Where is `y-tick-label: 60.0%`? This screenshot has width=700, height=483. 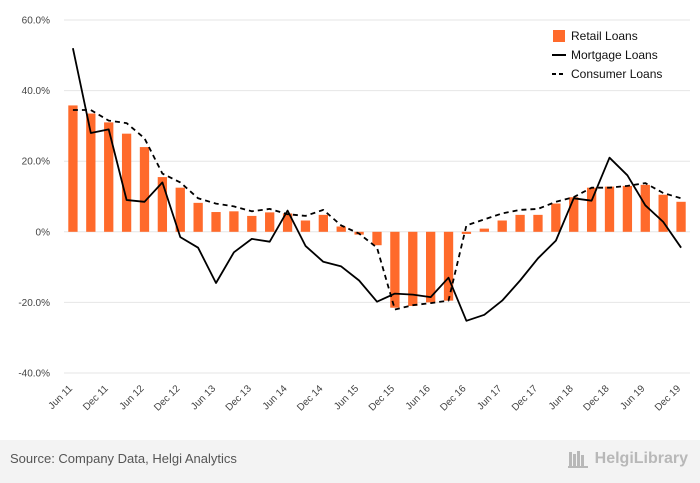
y-tick-label: 60.0% is located at coordinates (36, 21).